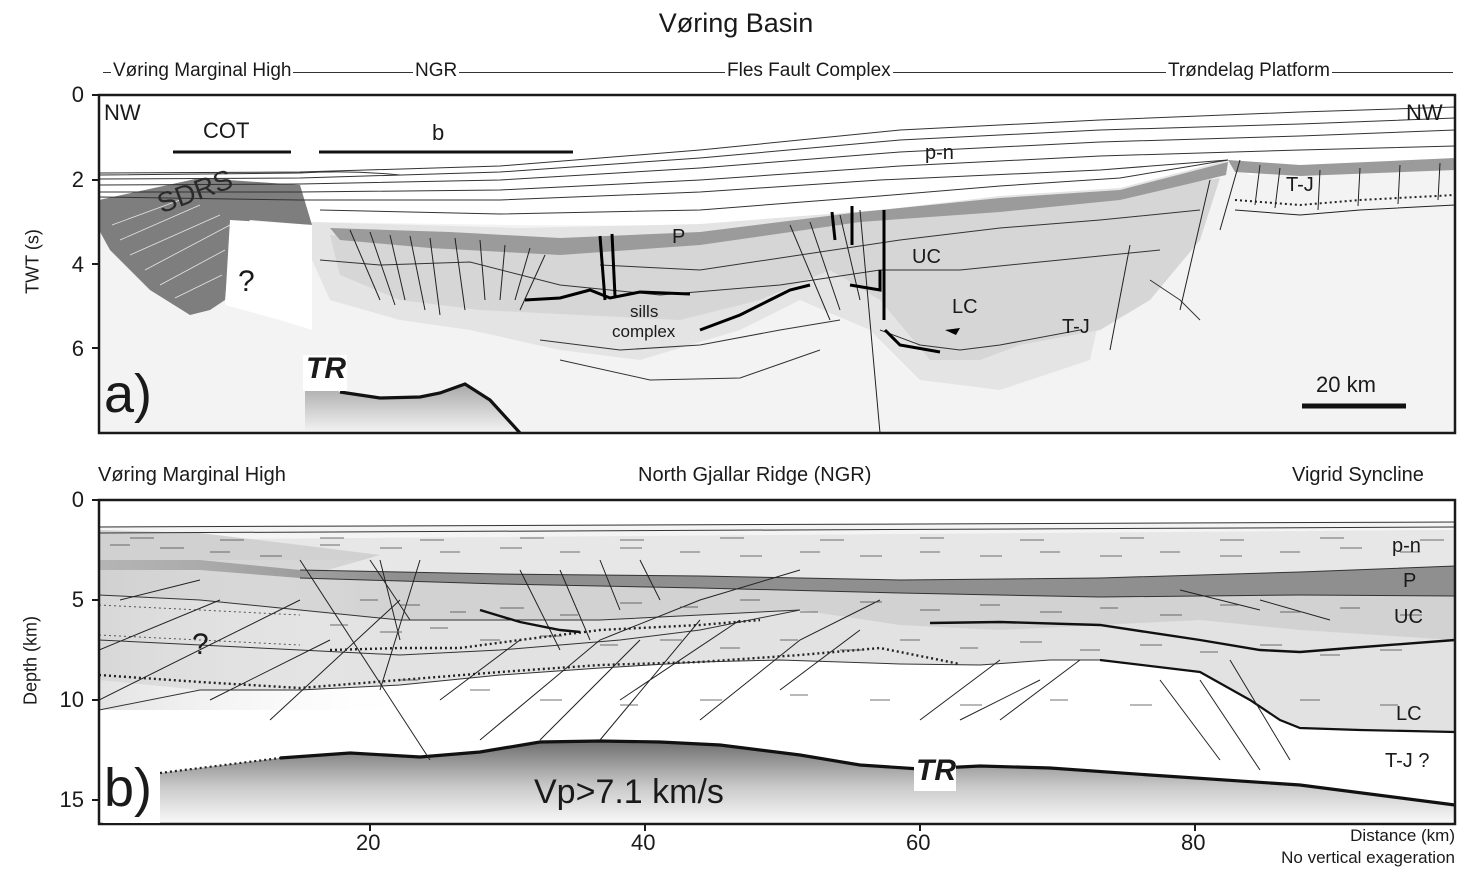 This screenshot has height=873, width=1472. What do you see at coordinates (1300, 185) in the screenshot?
I see `panel-a-tj-platform-label: T-J` at bounding box center [1300, 185].